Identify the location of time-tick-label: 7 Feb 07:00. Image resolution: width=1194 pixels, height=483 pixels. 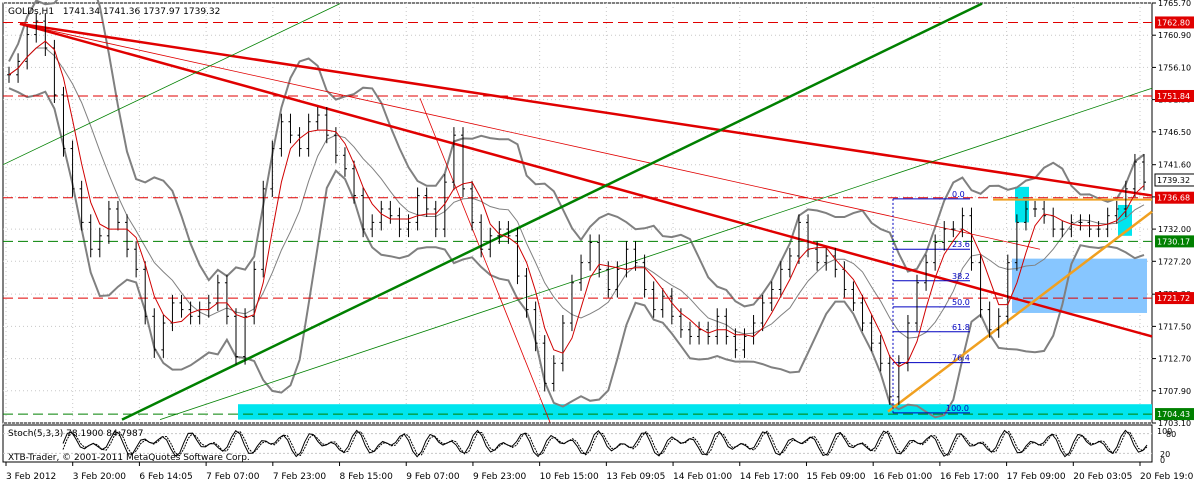
(233, 477).